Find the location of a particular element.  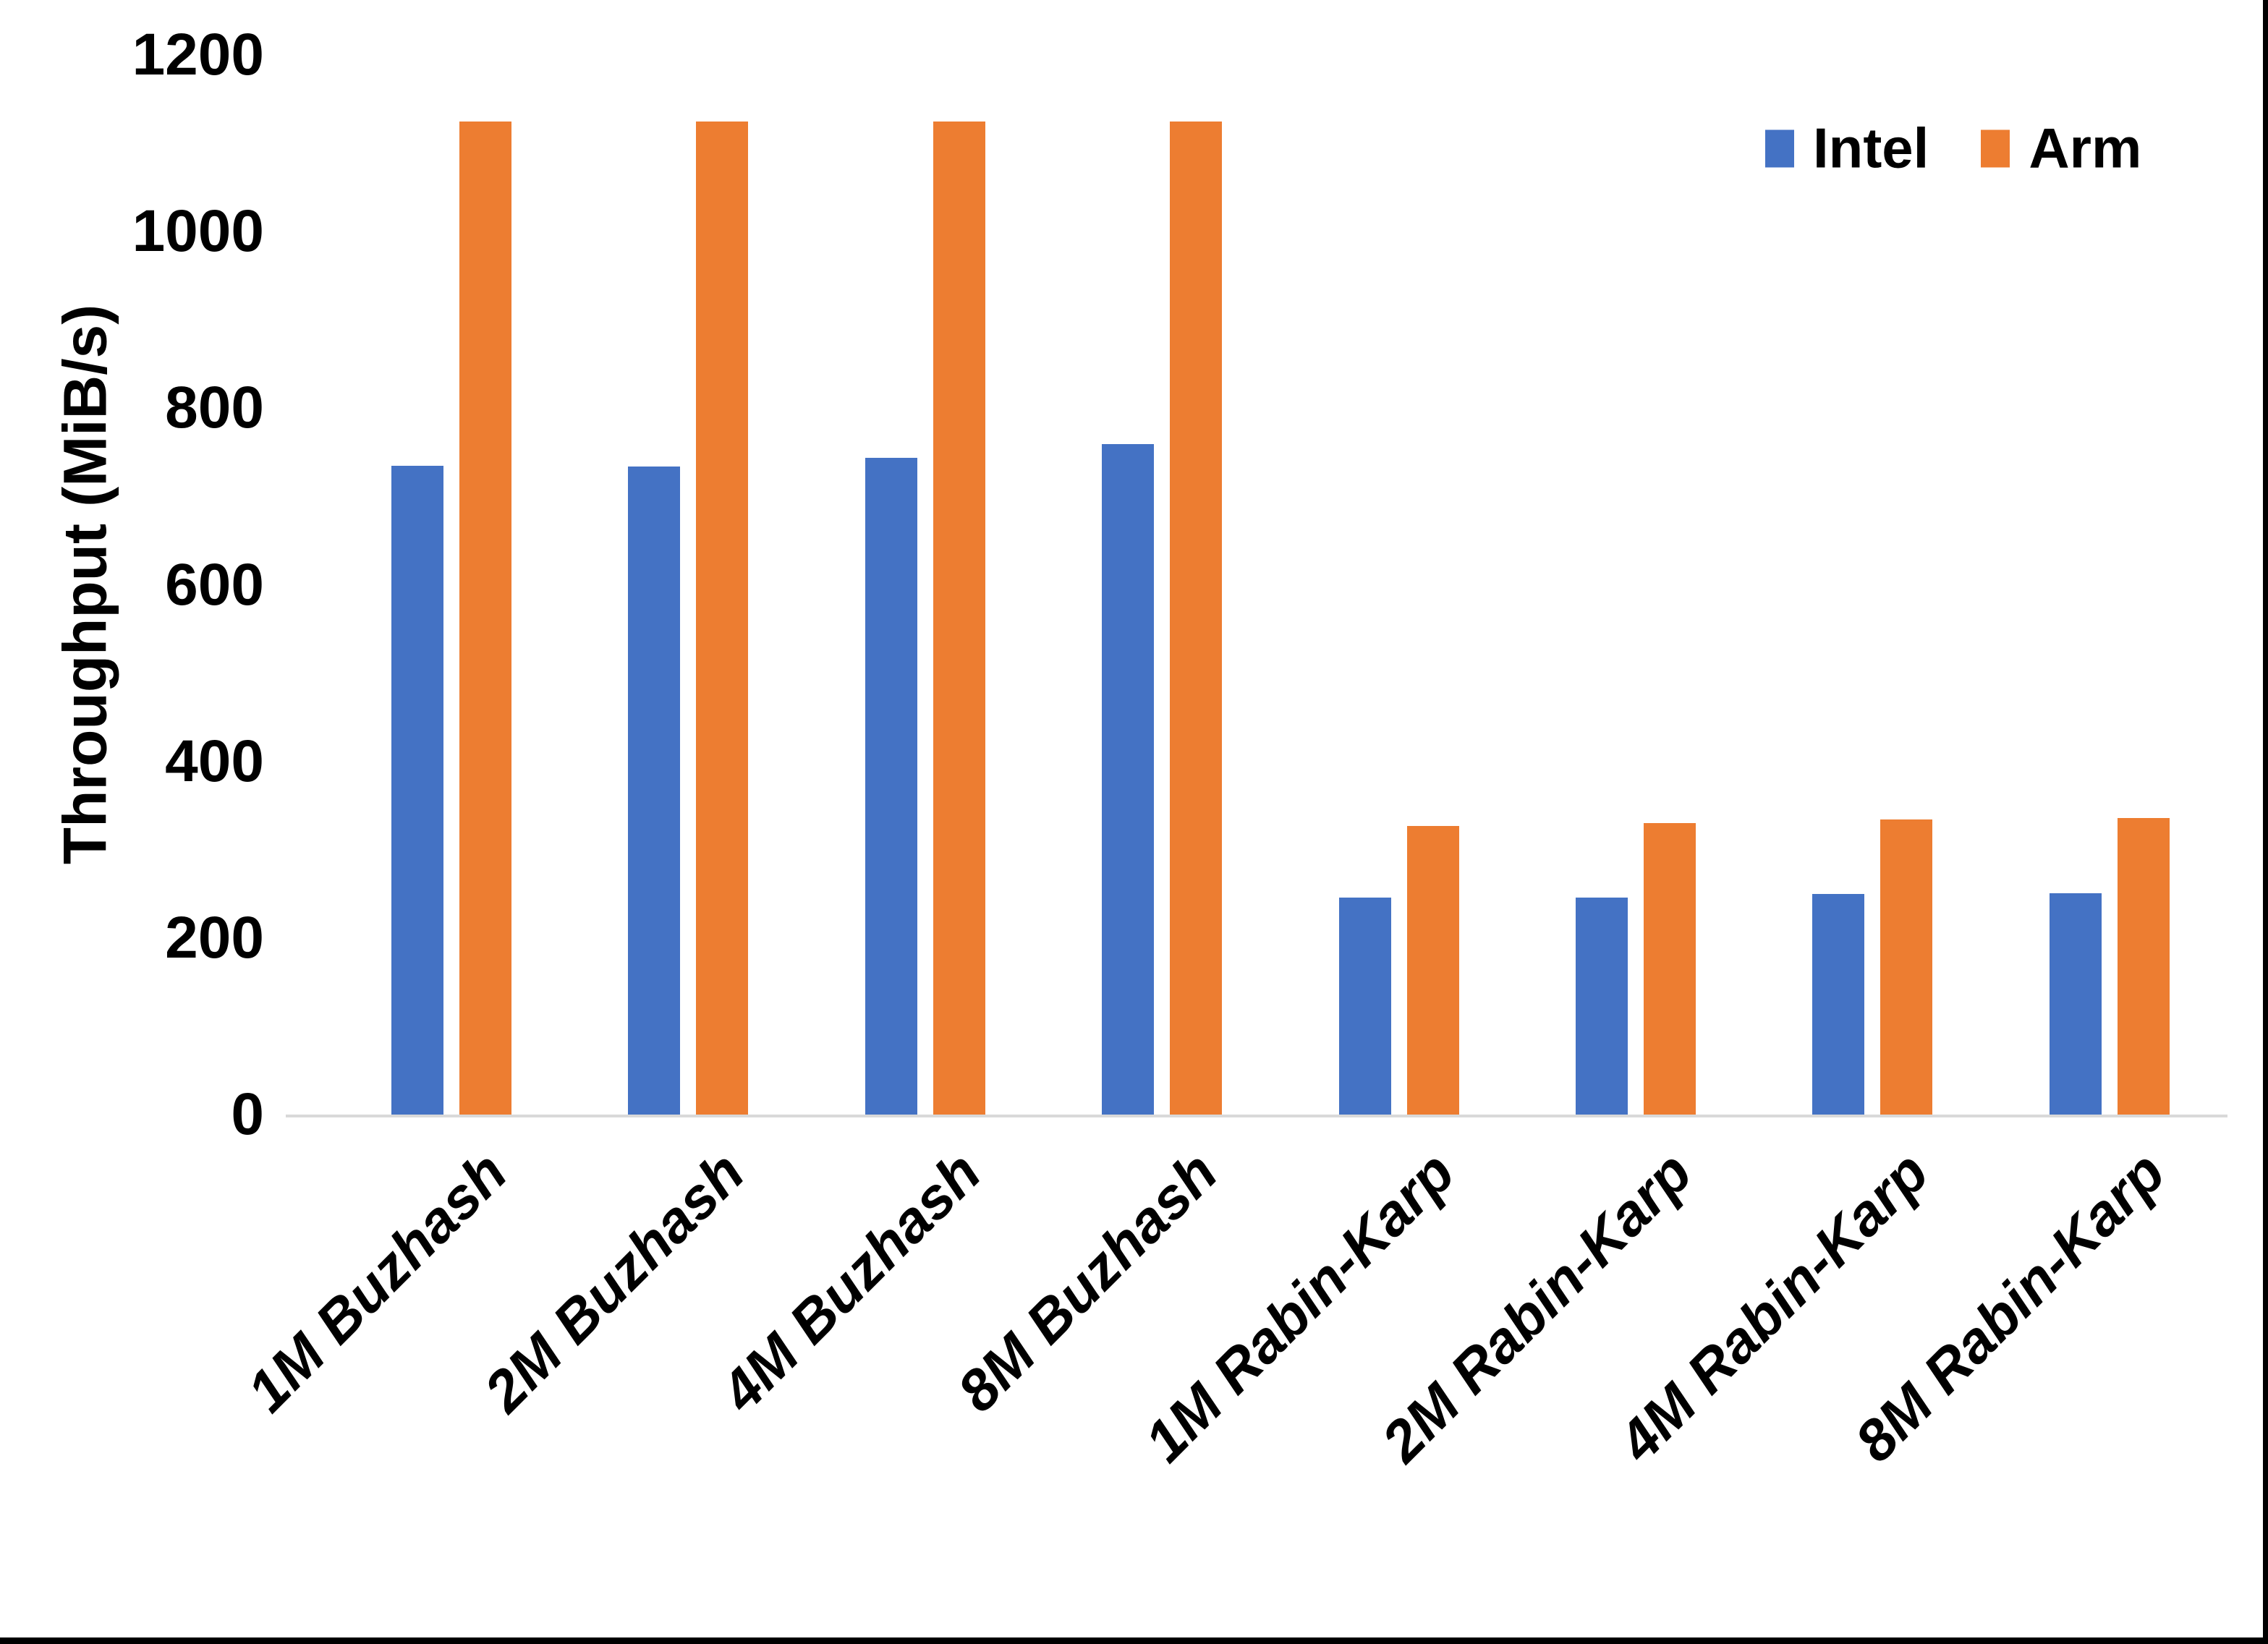

y-axis-tick-label: 200 is located at coordinates (215, 937).